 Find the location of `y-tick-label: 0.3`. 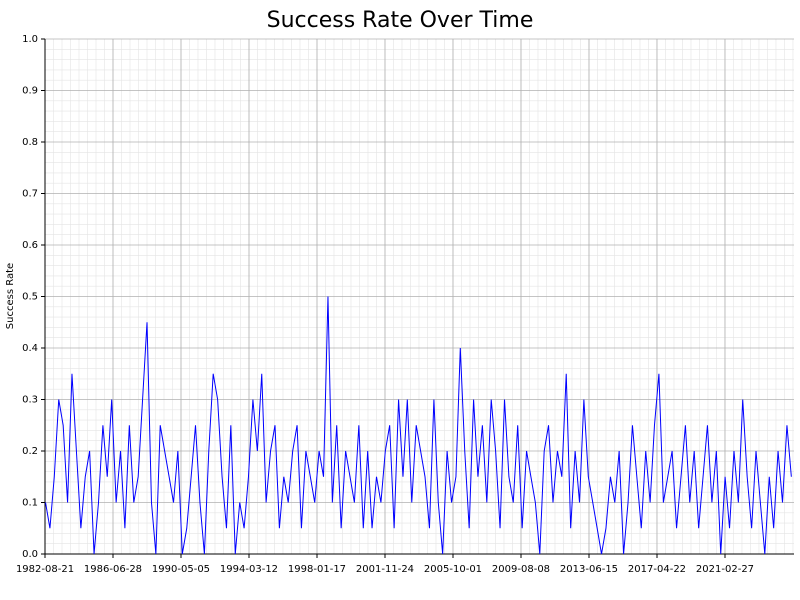

y-tick-label: 0.3 is located at coordinates (30, 400).